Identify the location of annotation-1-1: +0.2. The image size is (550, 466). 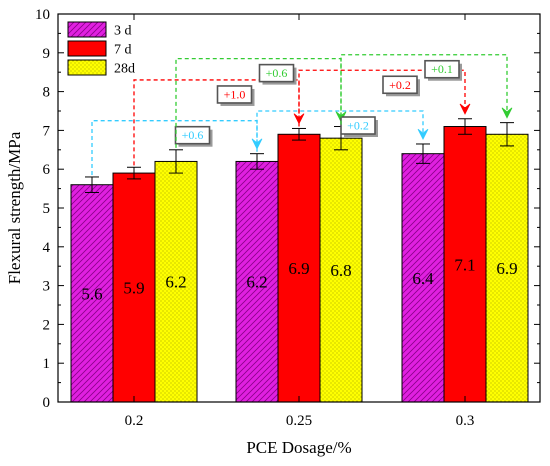
(384, 98).